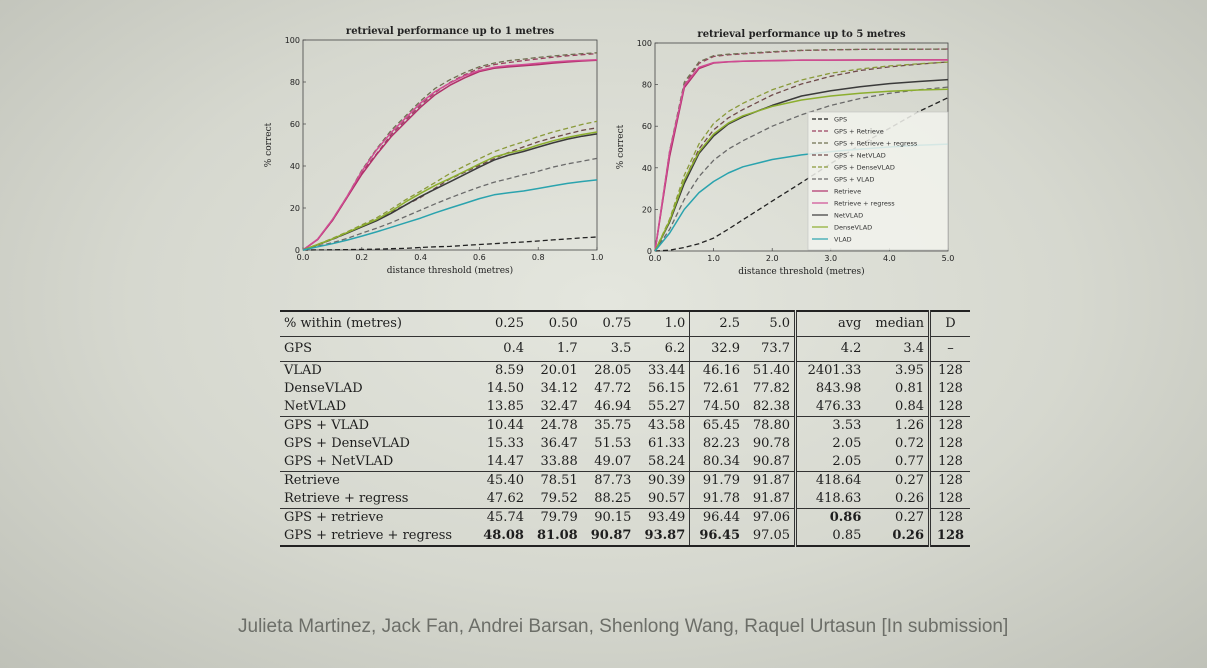  I want to click on table-cell: 24.78, so click(554, 425).